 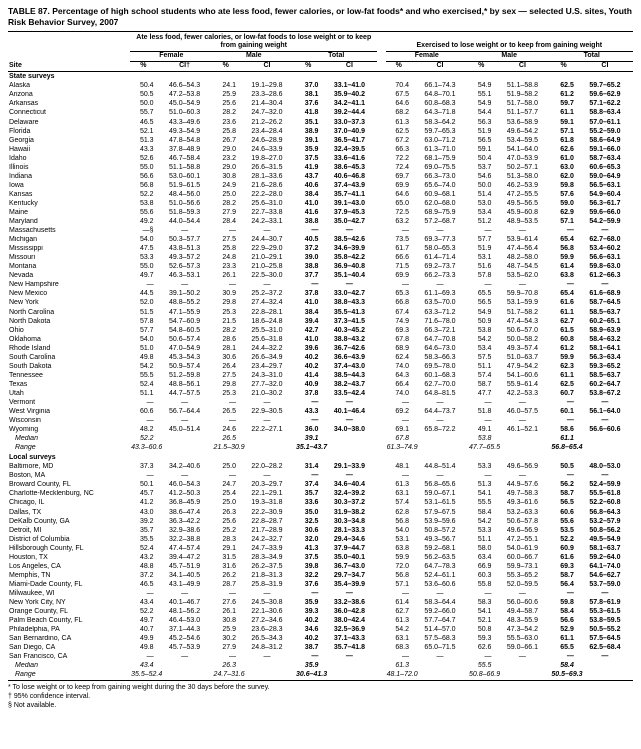 What do you see at coordinates (484, 675) in the screenshot?
I see `percent-cell: 50.8–66.9` at bounding box center [484, 675].